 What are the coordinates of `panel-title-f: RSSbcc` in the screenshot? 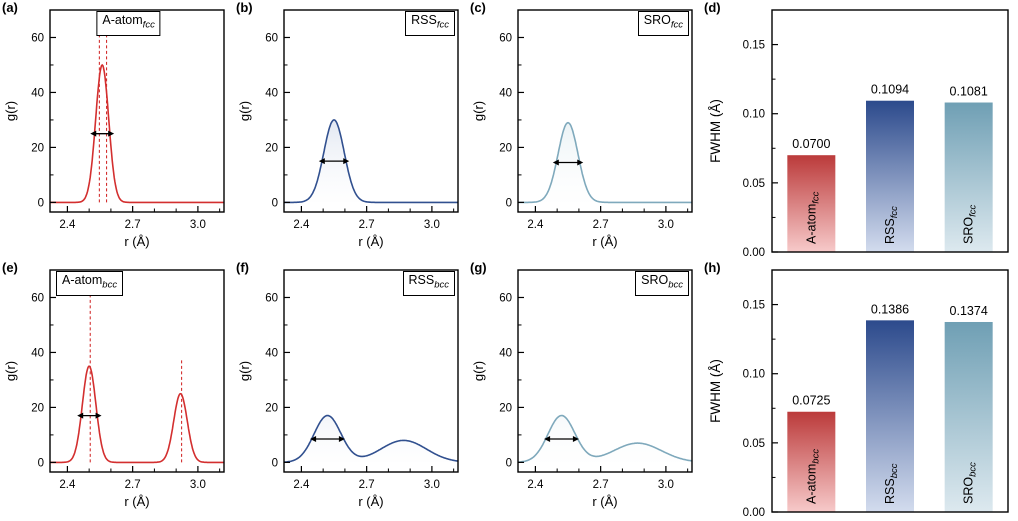 It's located at (428, 283).